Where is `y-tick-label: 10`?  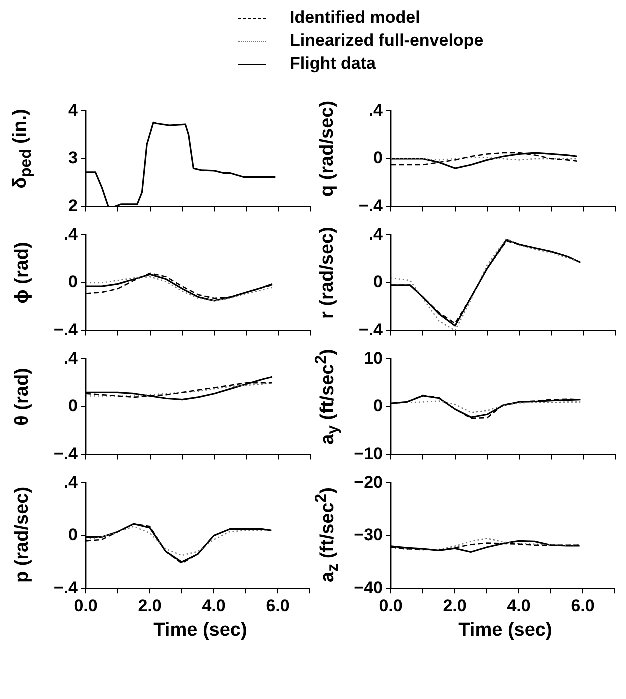
y-tick-label: 10 is located at coordinates (373, 358).